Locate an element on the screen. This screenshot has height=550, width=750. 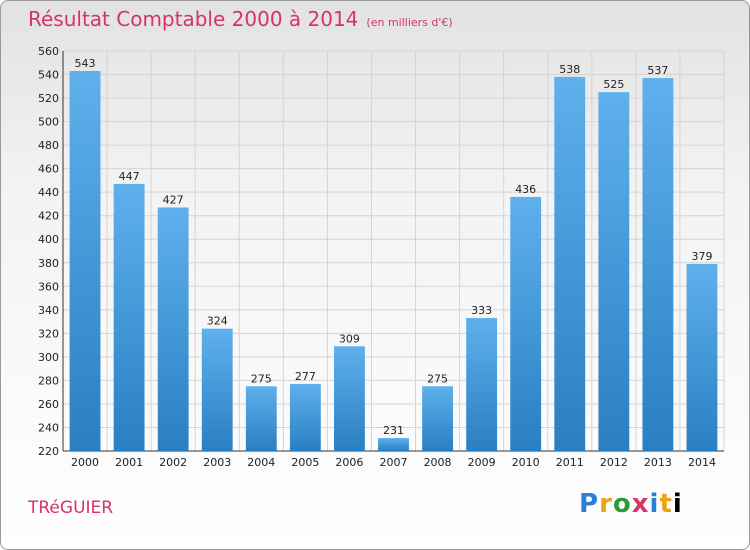
y-tick-label: 220 is located at coordinates (48, 451).